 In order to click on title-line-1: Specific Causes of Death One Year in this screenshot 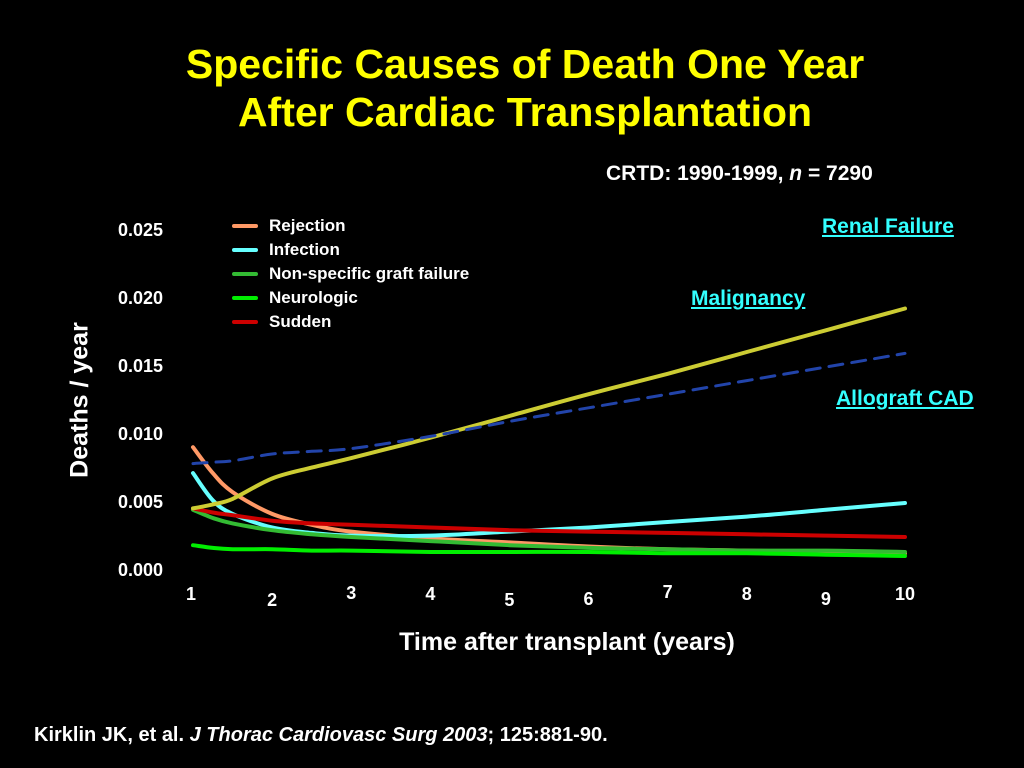, I will do `click(525, 64)`.